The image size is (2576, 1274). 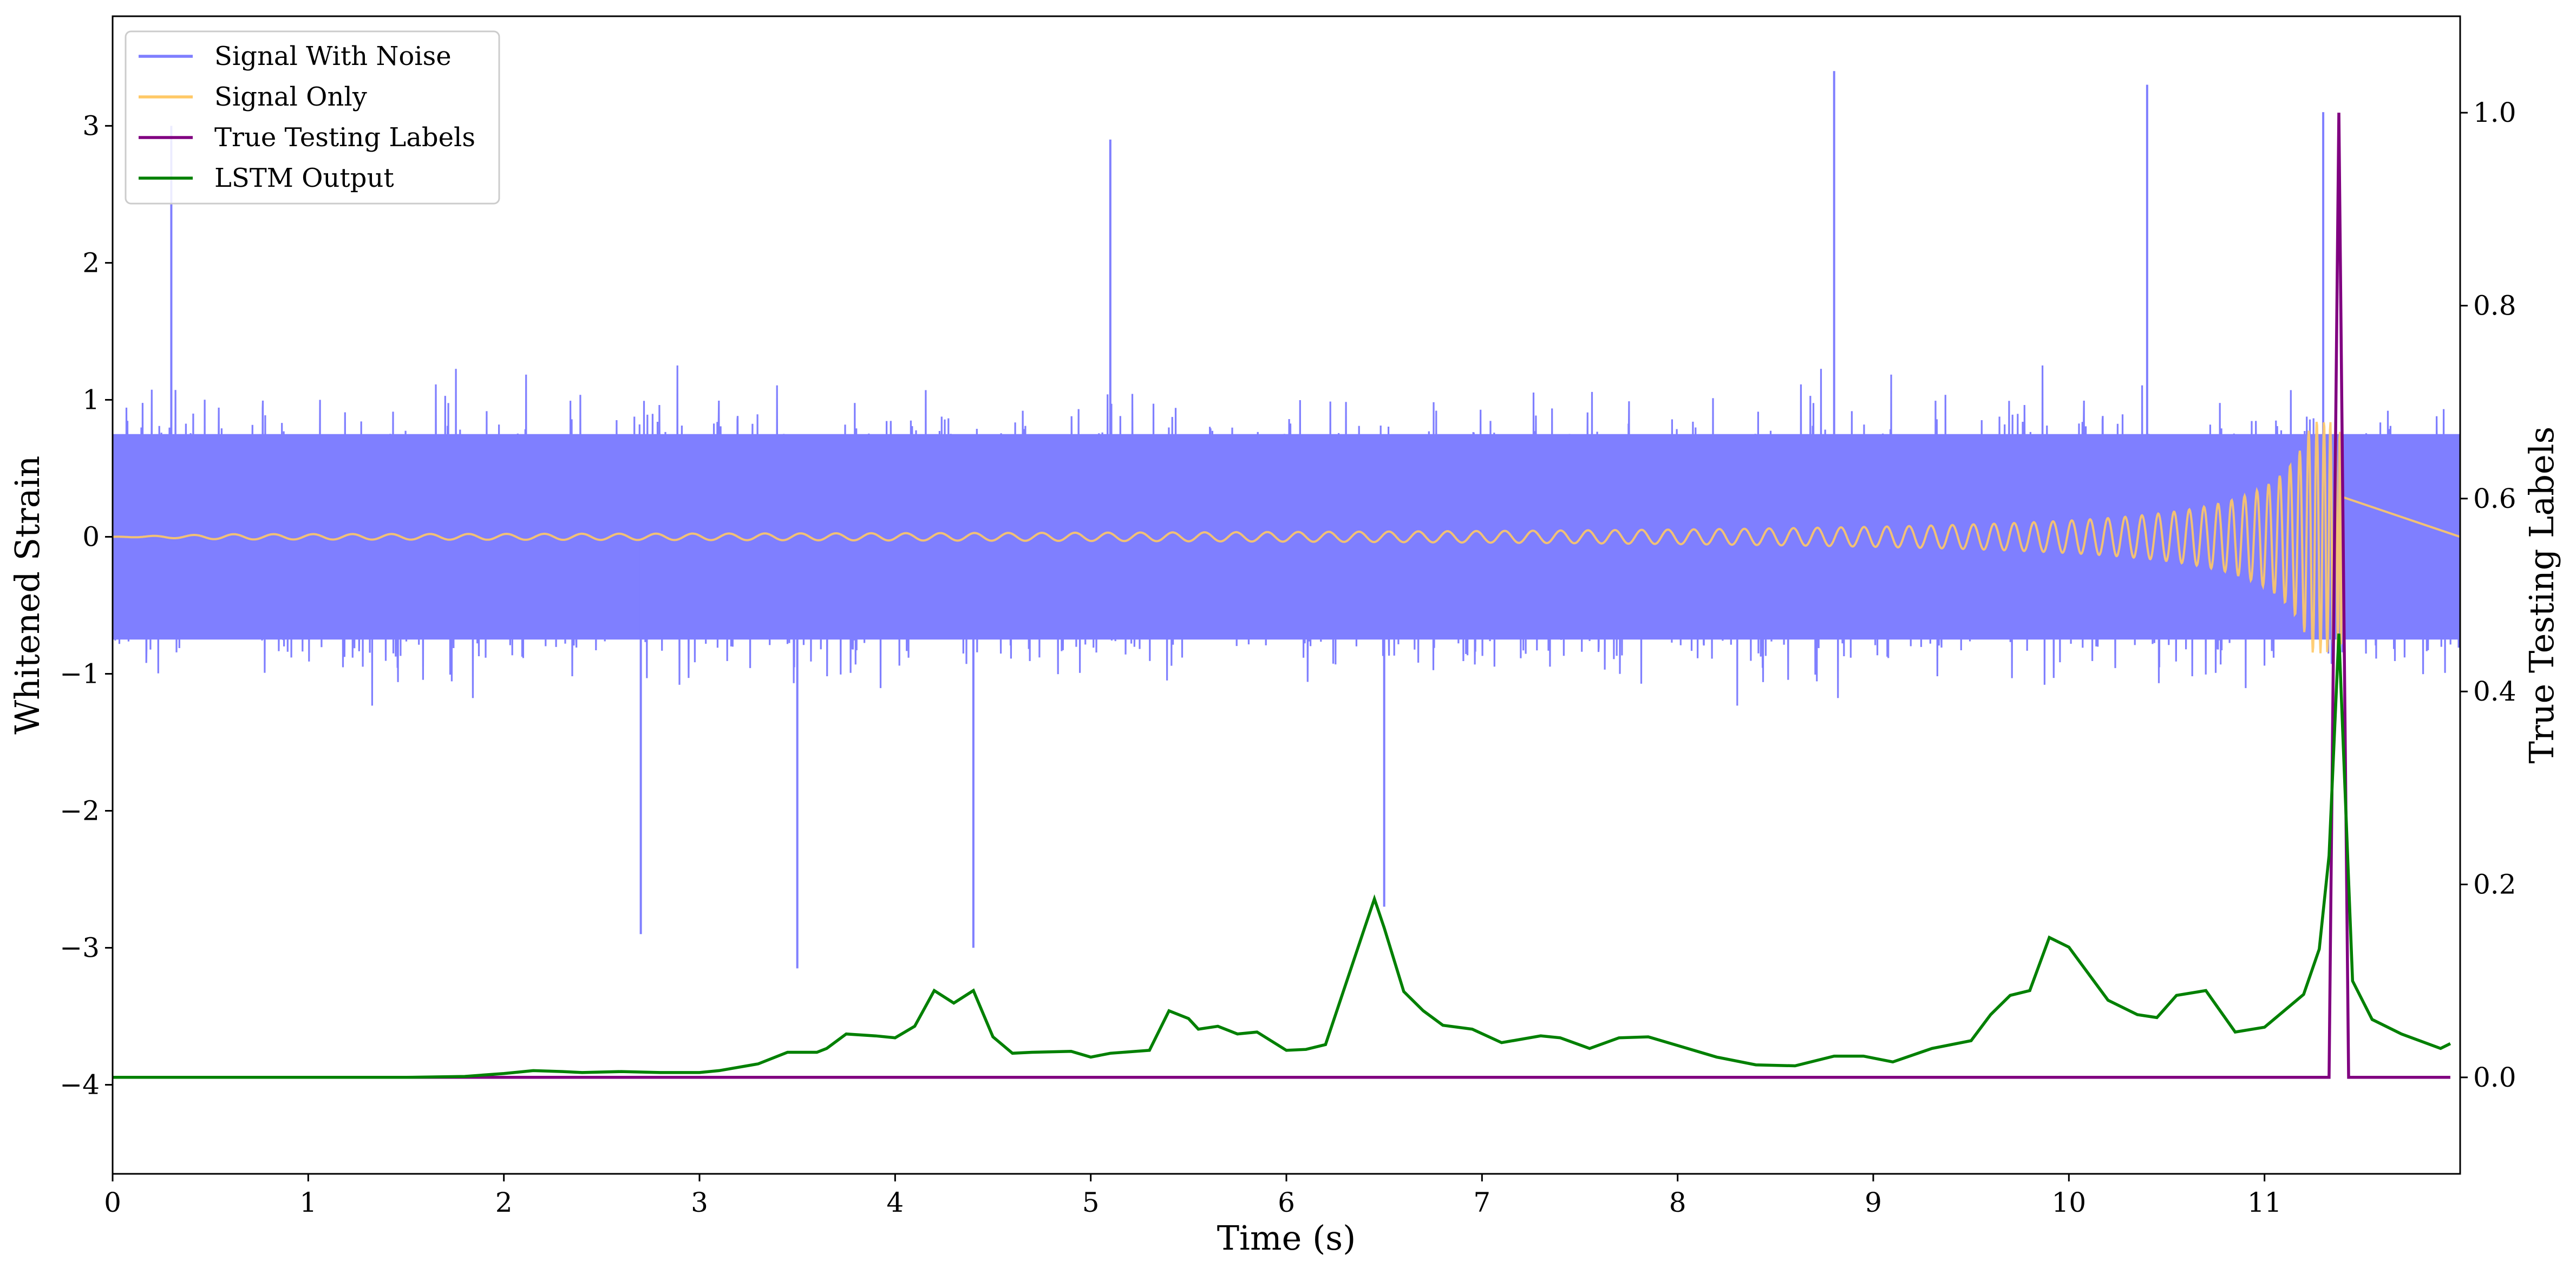 I want to click on x-tick-label: 11, so click(x=2264, y=1202).